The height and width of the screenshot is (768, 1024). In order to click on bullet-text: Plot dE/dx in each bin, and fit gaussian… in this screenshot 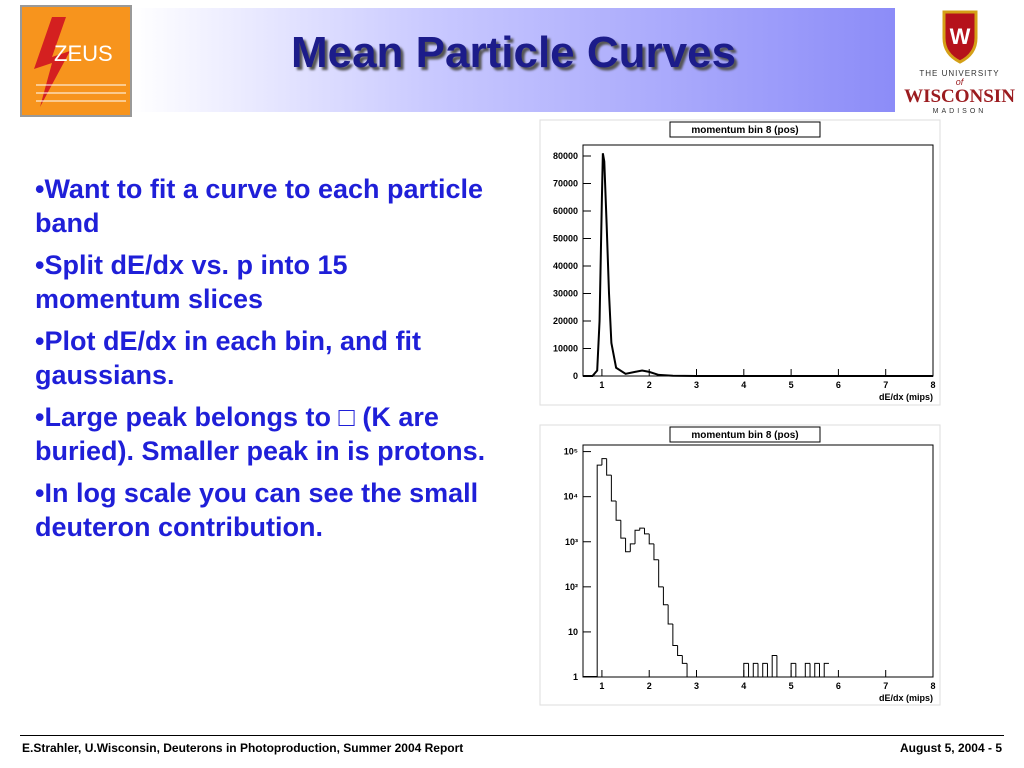, I will do `click(228, 358)`.